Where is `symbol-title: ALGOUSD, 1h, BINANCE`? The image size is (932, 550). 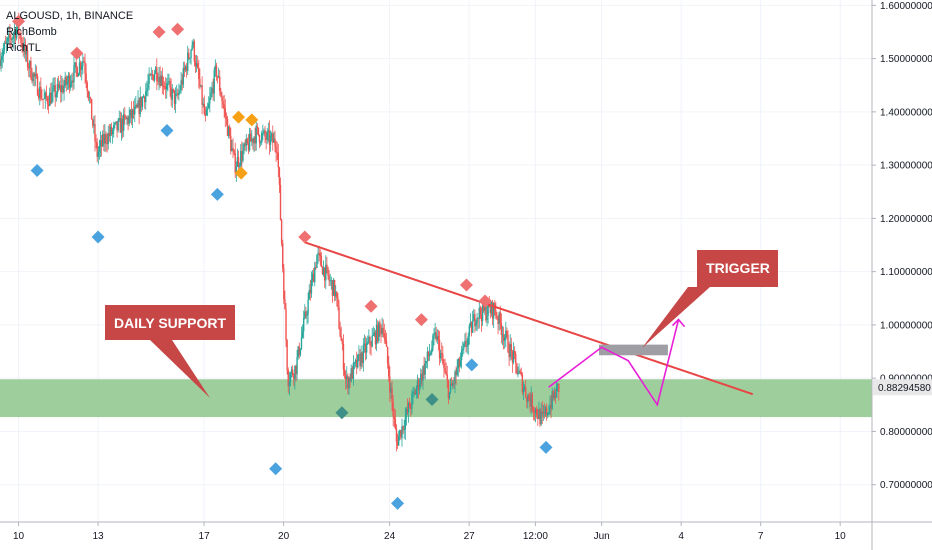 symbol-title: ALGOUSD, 1h, BINANCE is located at coordinates (70, 16).